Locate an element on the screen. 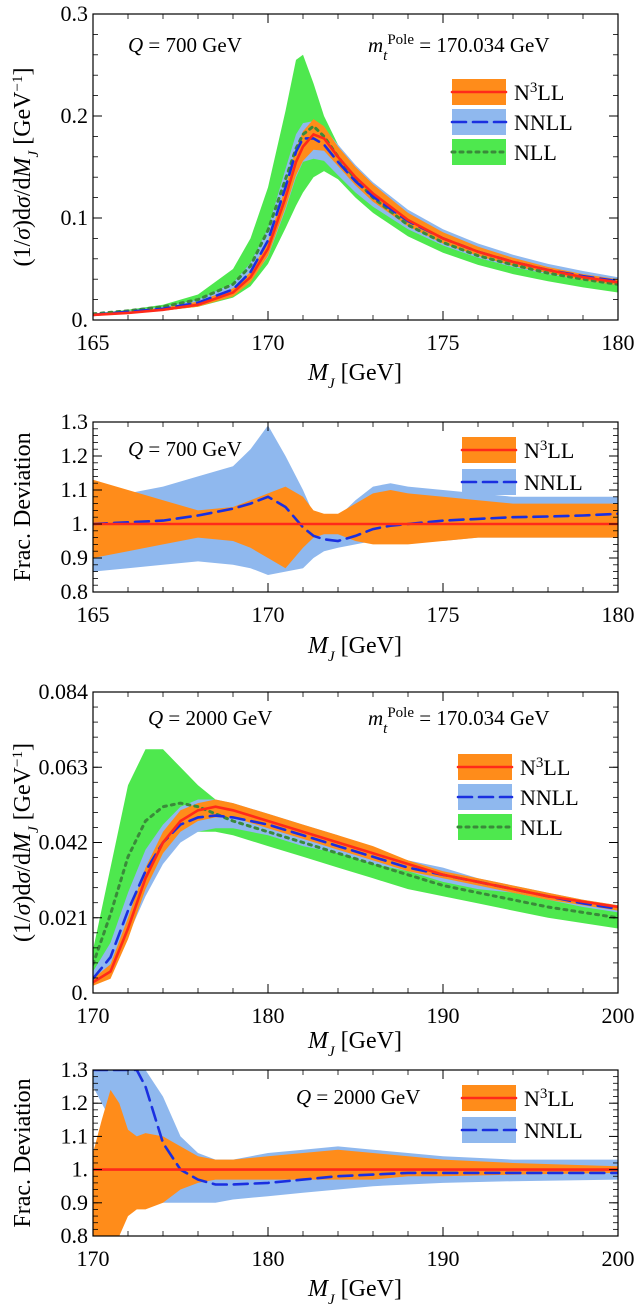 The image size is (638, 1314). y-tick-label: 0.021 is located at coordinates (64, 917).